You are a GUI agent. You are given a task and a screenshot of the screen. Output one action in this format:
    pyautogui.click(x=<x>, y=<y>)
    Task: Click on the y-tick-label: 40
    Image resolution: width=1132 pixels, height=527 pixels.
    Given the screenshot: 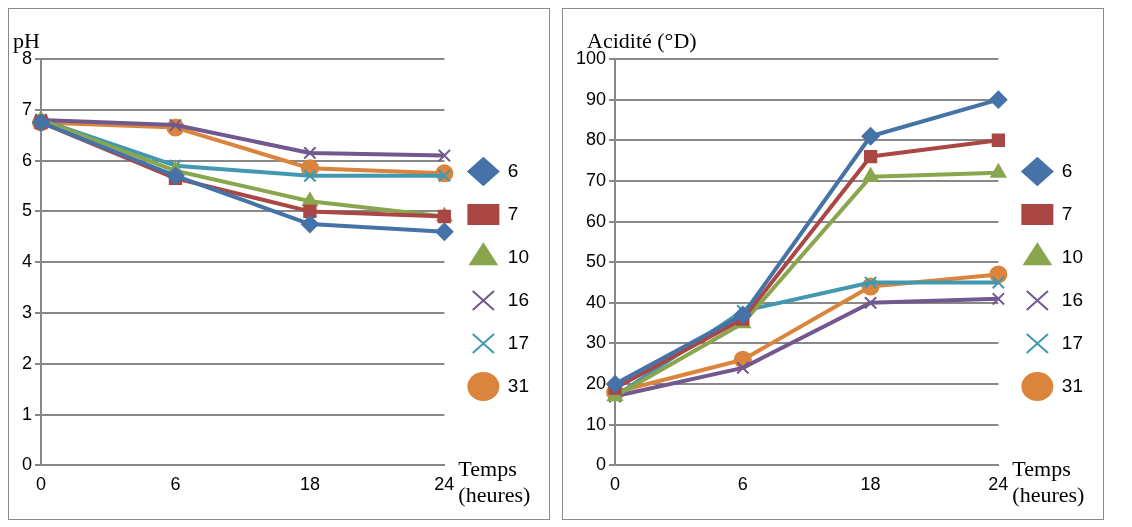 What is the action you would take?
    pyautogui.click(x=596, y=301)
    